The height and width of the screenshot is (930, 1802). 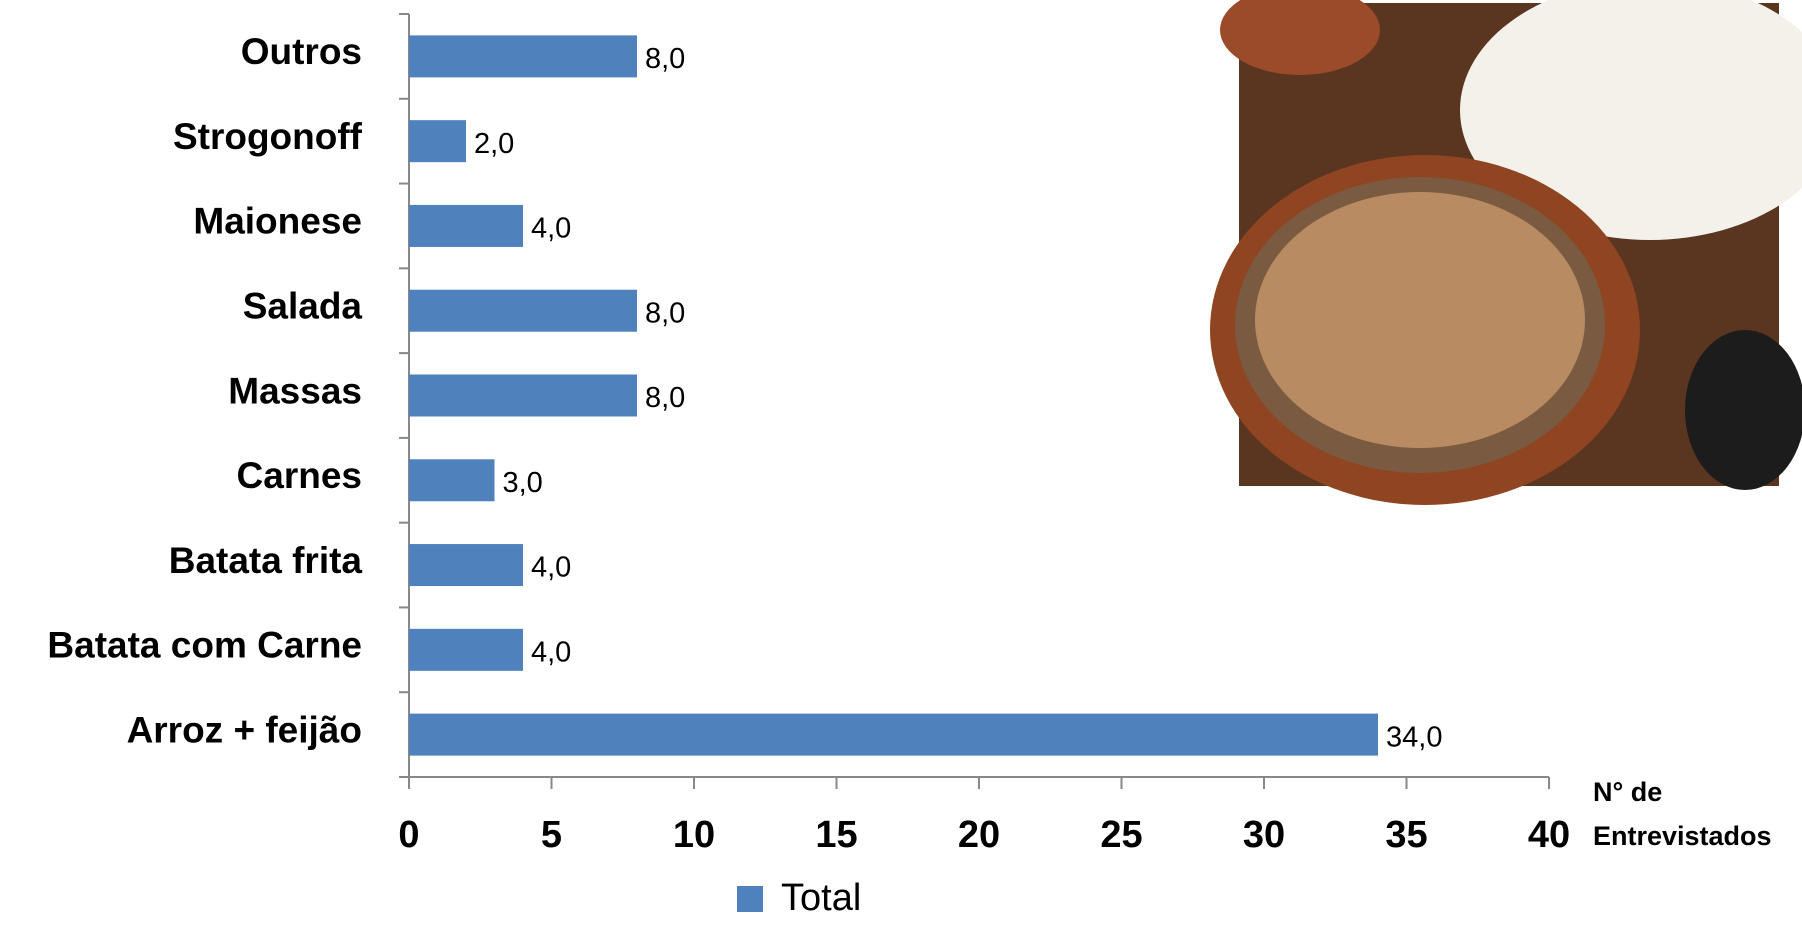 What do you see at coordinates (268, 136) in the screenshot?
I see `y-tick-label: Strogonoff` at bounding box center [268, 136].